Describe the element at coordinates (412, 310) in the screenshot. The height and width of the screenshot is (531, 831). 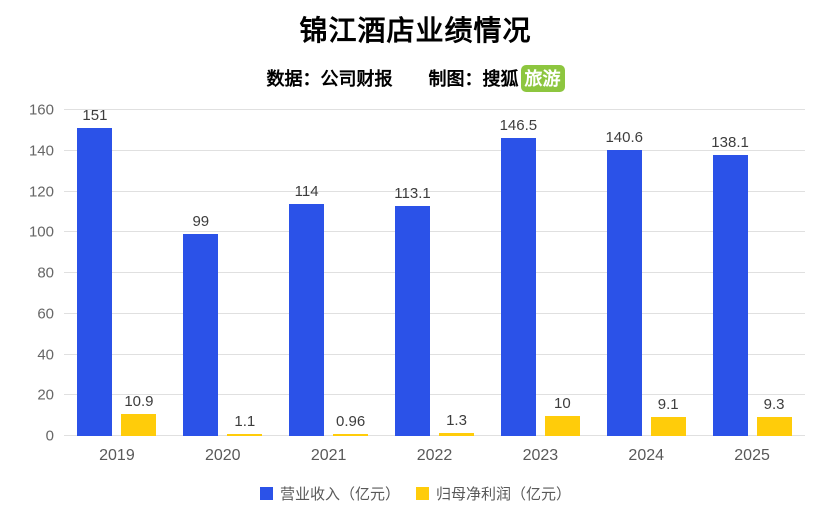
I see `bar-revenue-2022: 113.1` at that location.